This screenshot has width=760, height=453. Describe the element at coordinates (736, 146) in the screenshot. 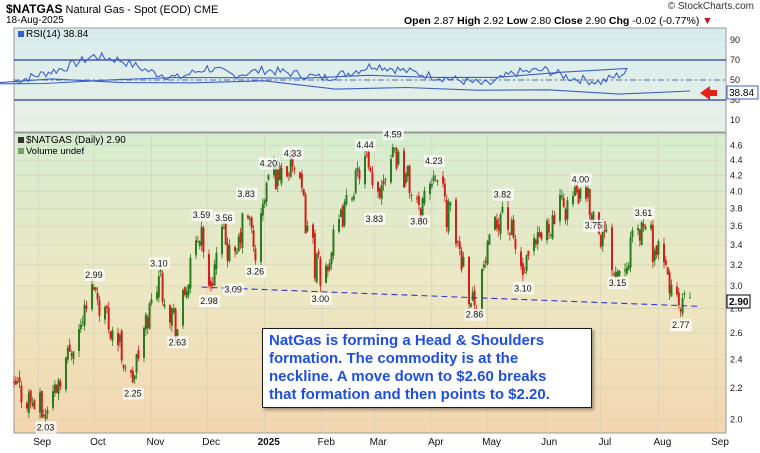

I see `price-tick-label: 4.6` at that location.